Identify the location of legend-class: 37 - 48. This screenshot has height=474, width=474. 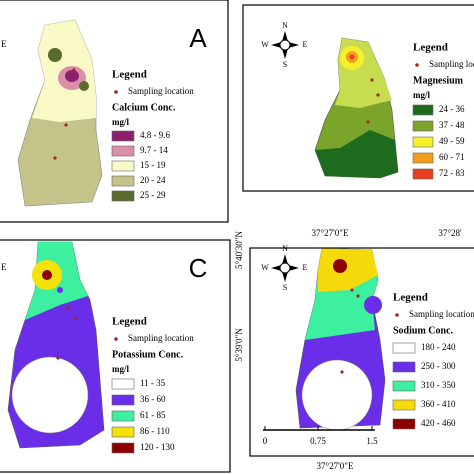
(452, 125).